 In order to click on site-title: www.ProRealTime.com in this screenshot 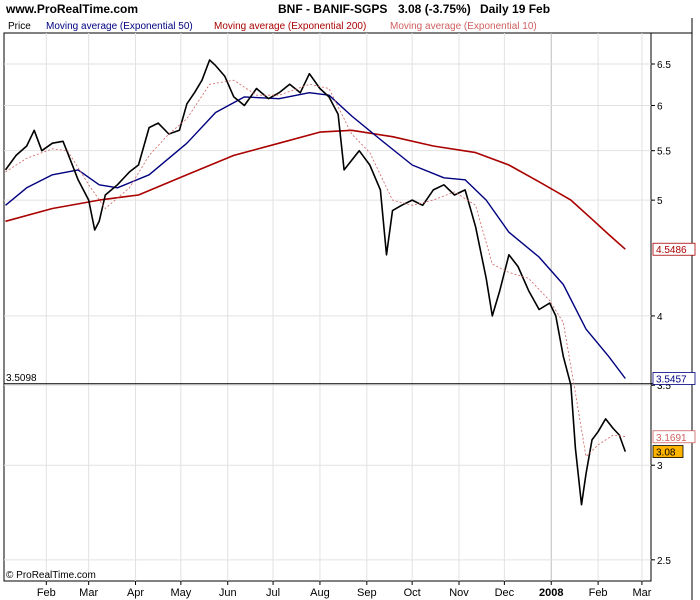, I will do `click(71, 9)`.